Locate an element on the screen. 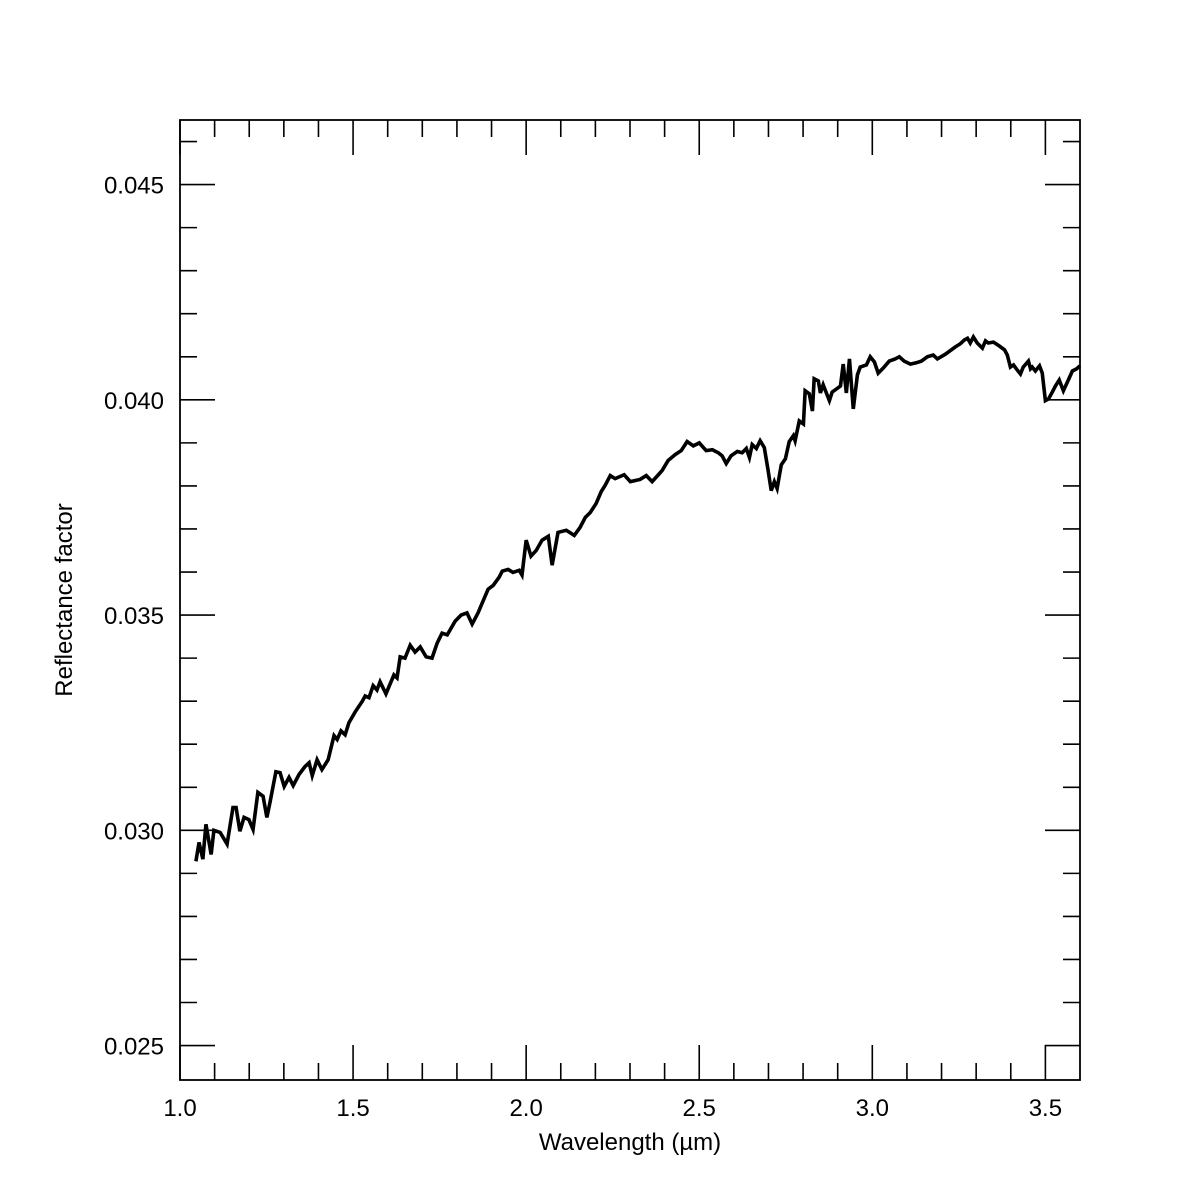  y-tick-label: 0.035 is located at coordinates (134, 616).